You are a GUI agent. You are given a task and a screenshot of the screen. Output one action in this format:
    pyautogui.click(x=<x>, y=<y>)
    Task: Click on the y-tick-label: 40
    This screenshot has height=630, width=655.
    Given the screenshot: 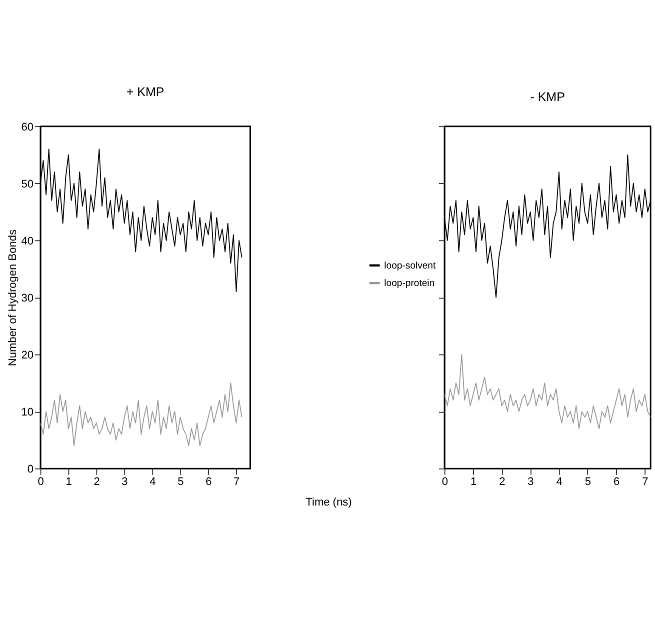 What is the action you would take?
    pyautogui.click(x=27, y=241)
    